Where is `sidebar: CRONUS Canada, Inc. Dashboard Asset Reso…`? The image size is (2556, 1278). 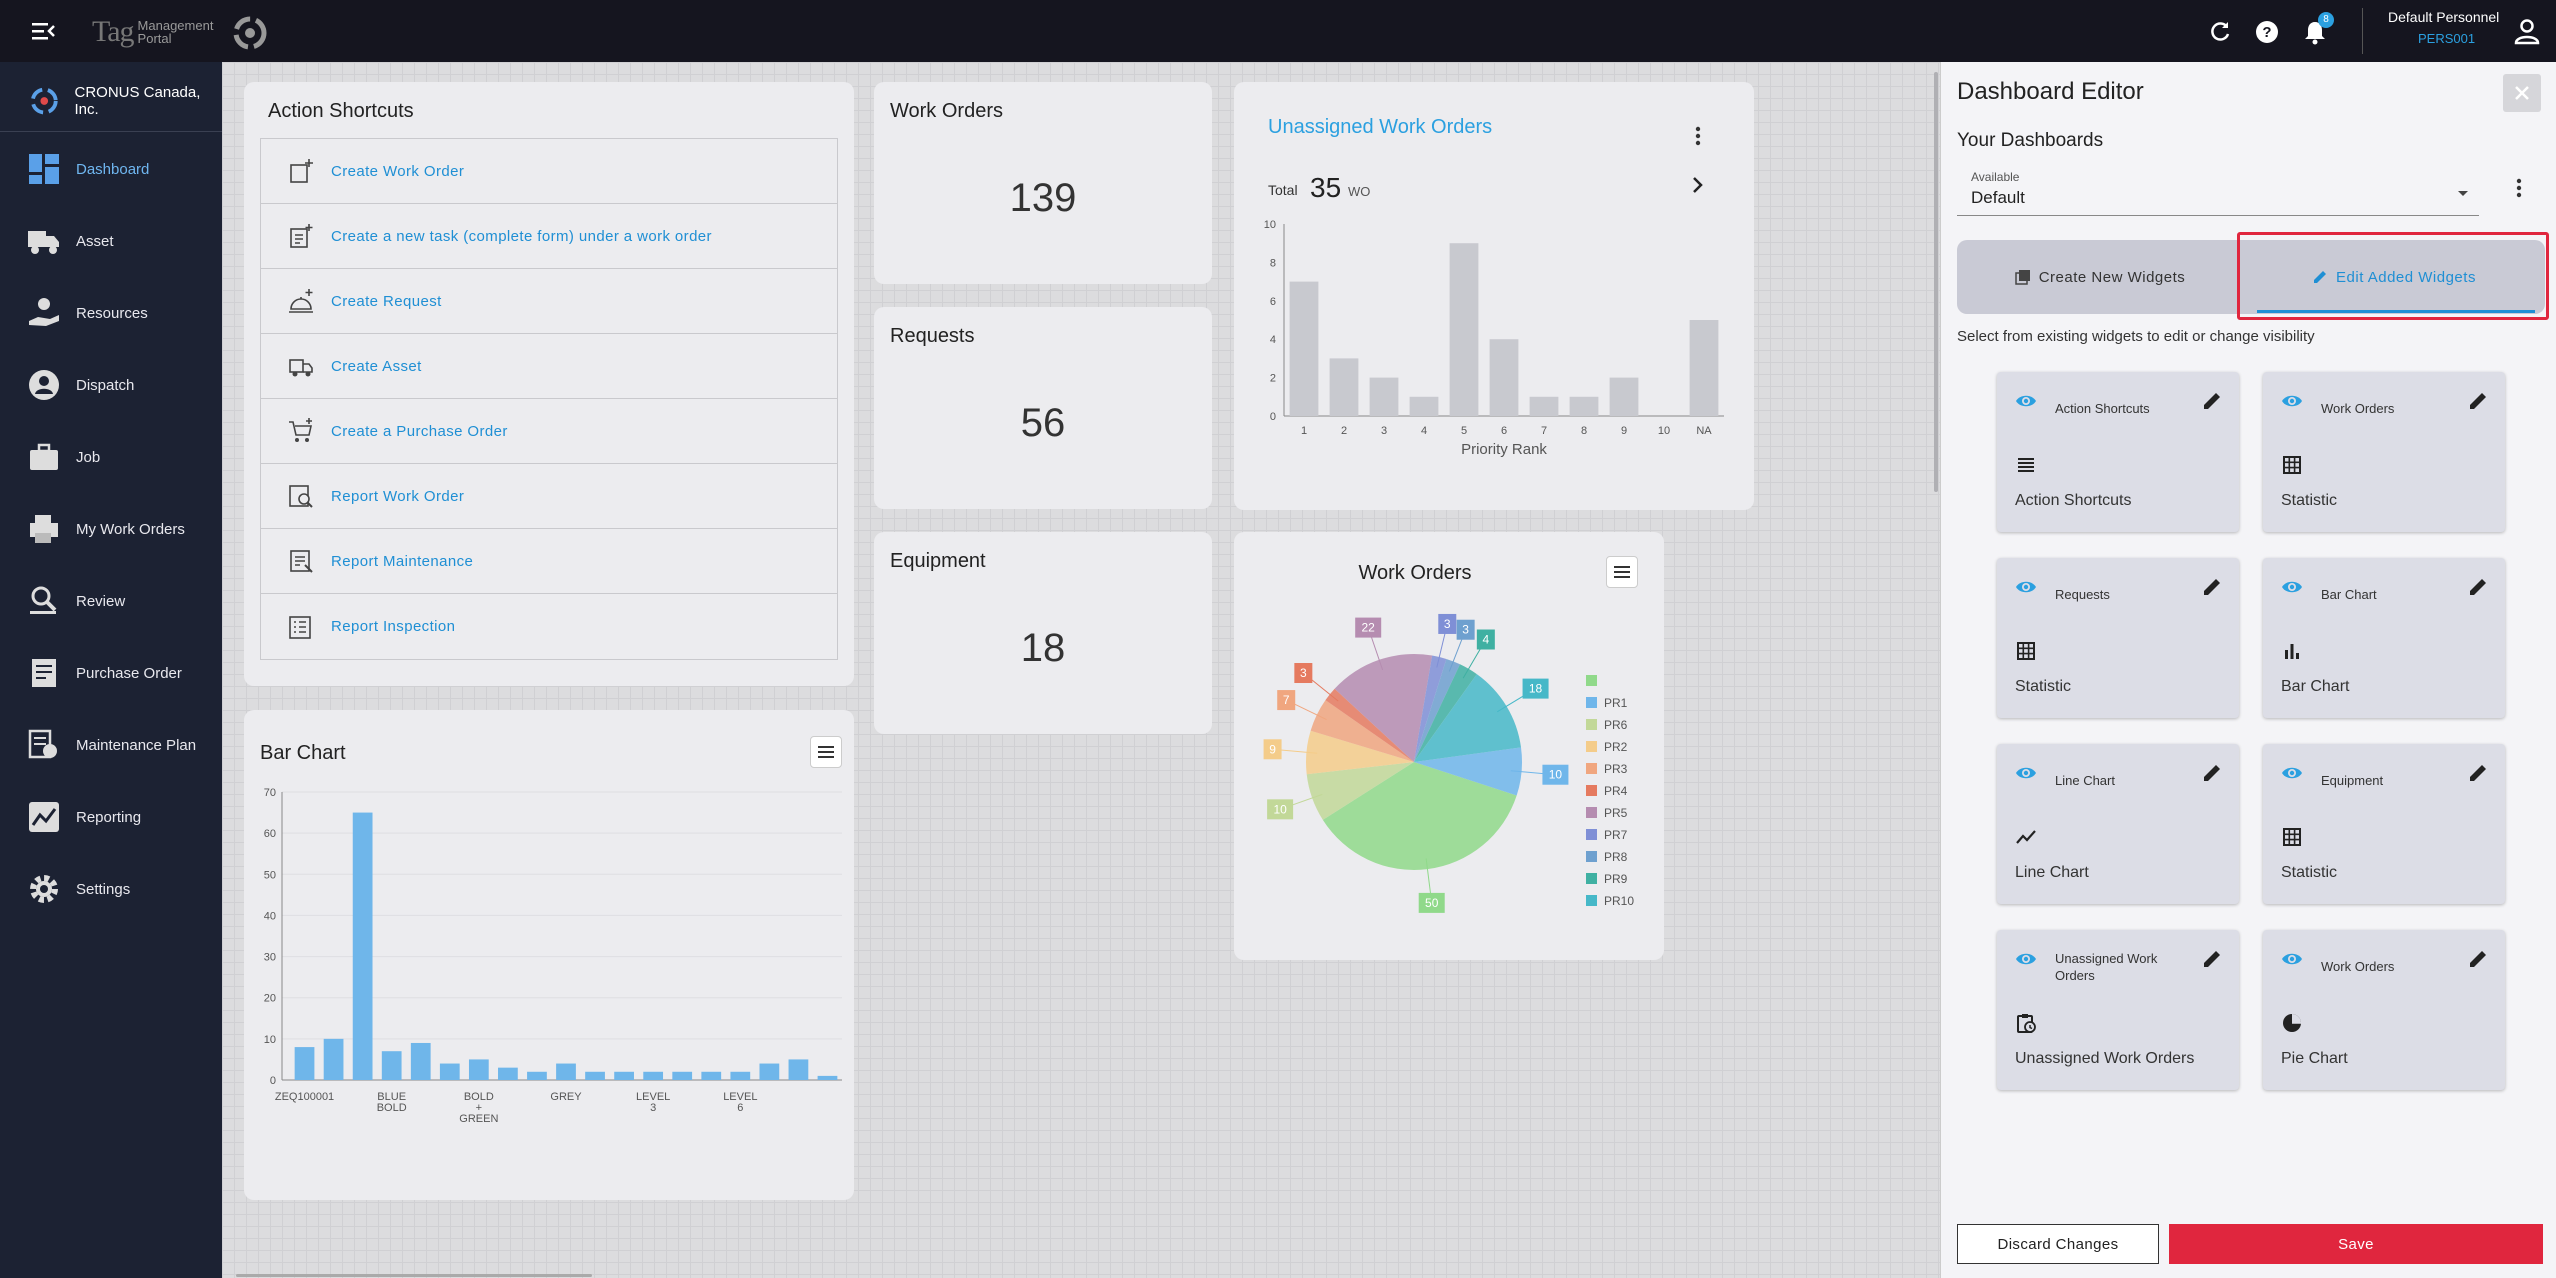 sidebar: CRONUS Canada, Inc. Dashboard Asset Reso… is located at coordinates (111, 670).